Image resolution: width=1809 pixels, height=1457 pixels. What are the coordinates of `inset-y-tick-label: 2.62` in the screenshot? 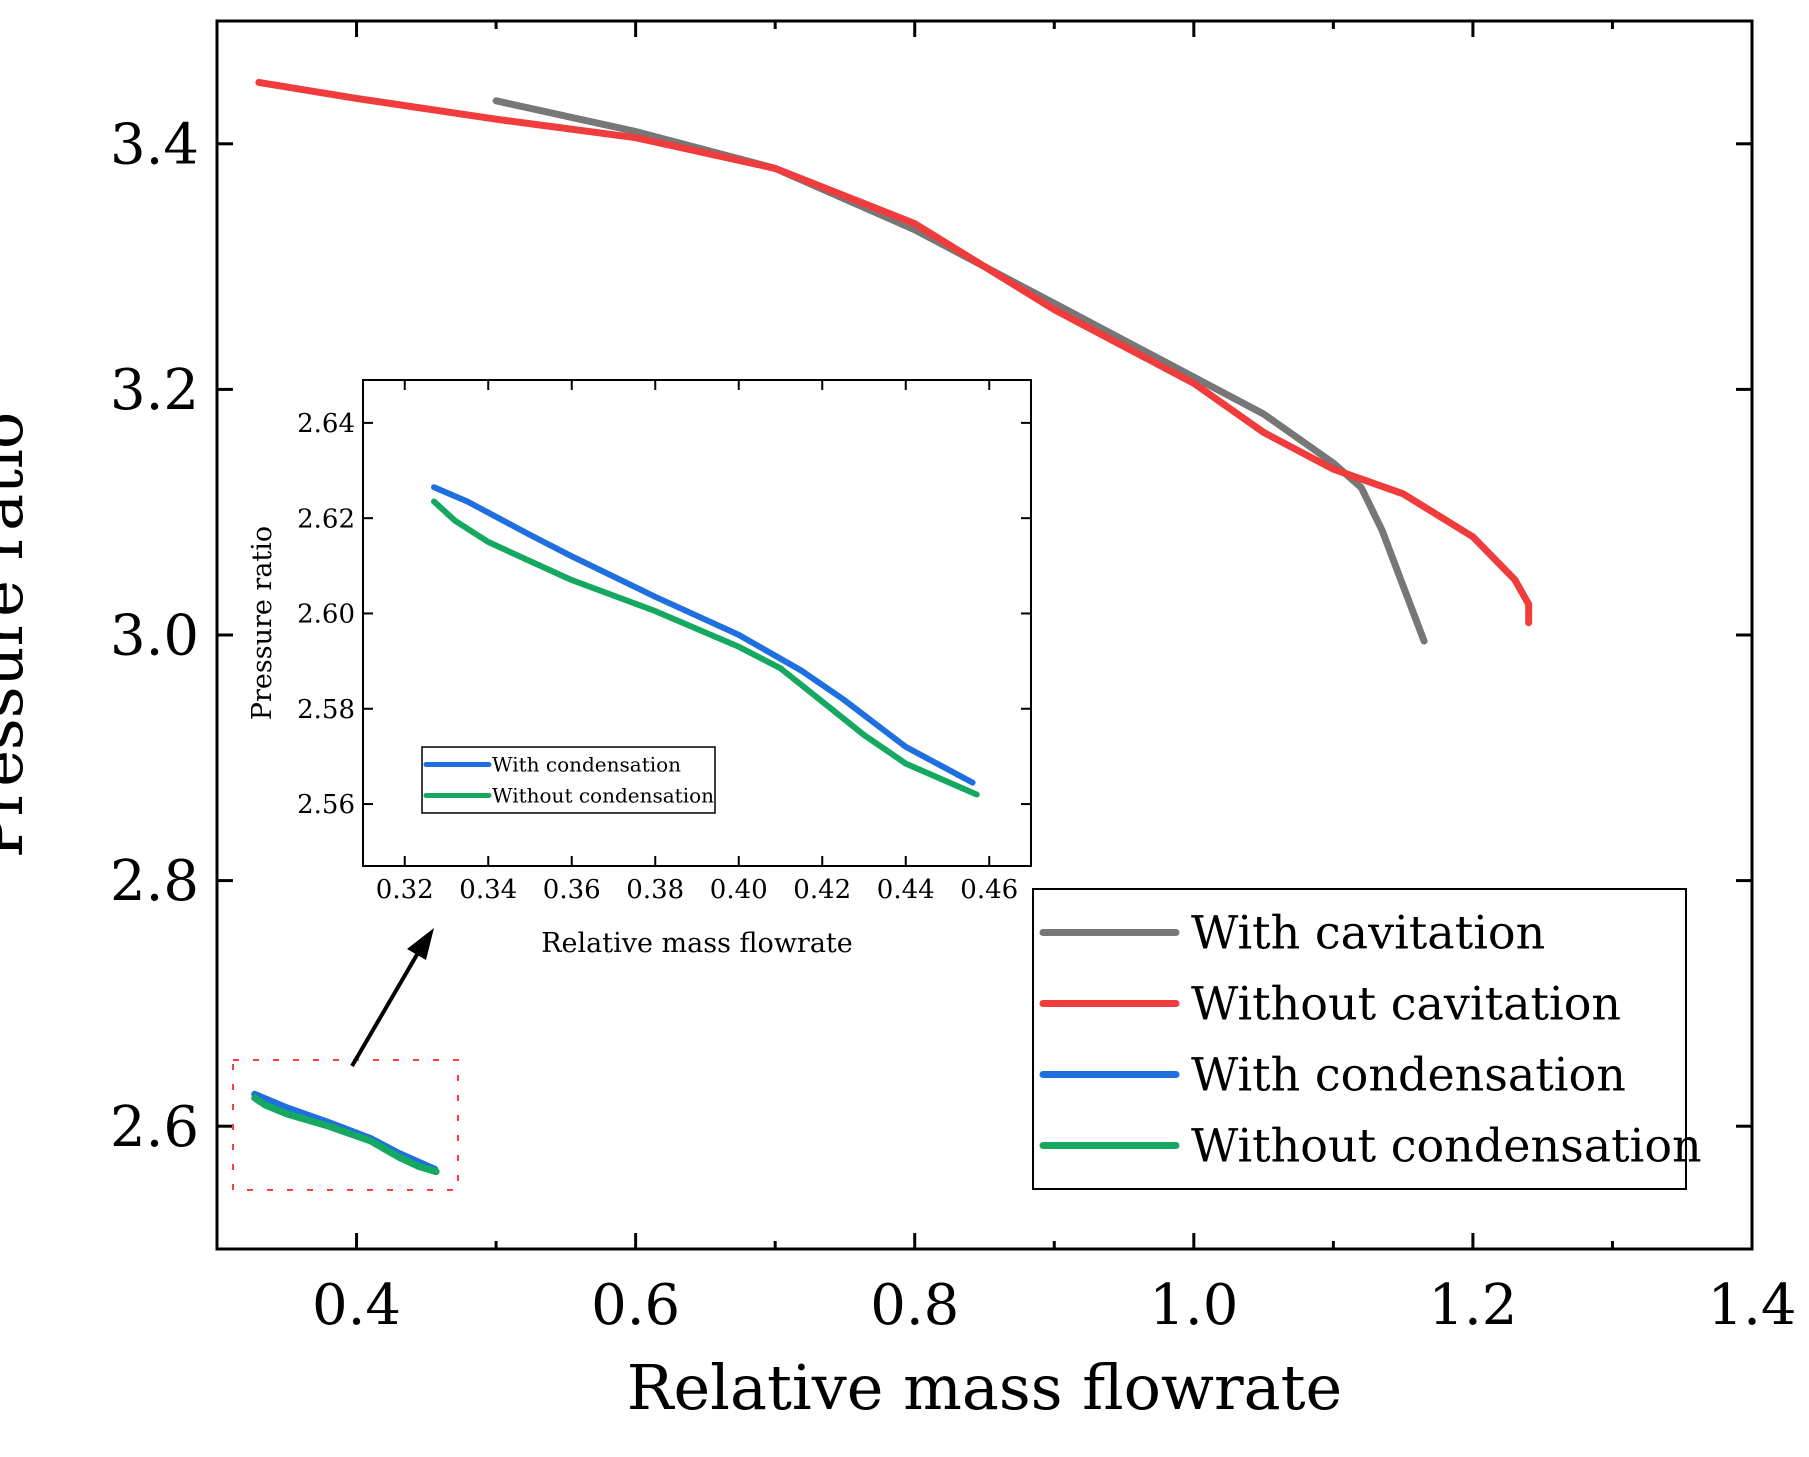 It's located at (326, 519).